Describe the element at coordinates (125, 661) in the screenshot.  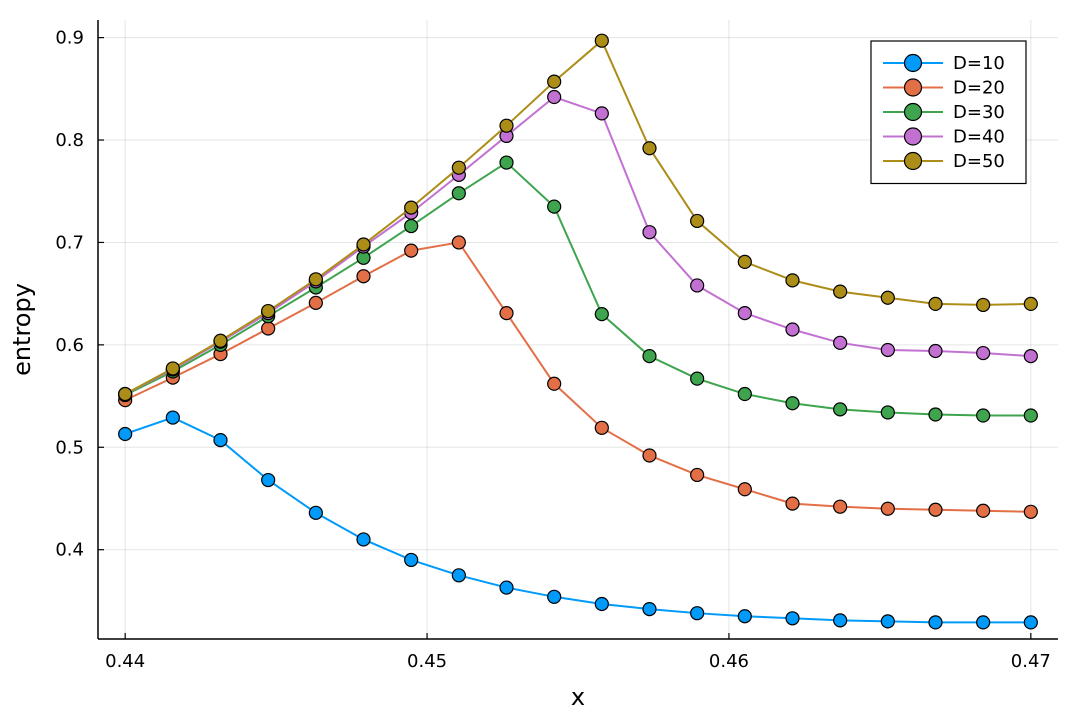
I see `x-tick-label: 0.44` at that location.